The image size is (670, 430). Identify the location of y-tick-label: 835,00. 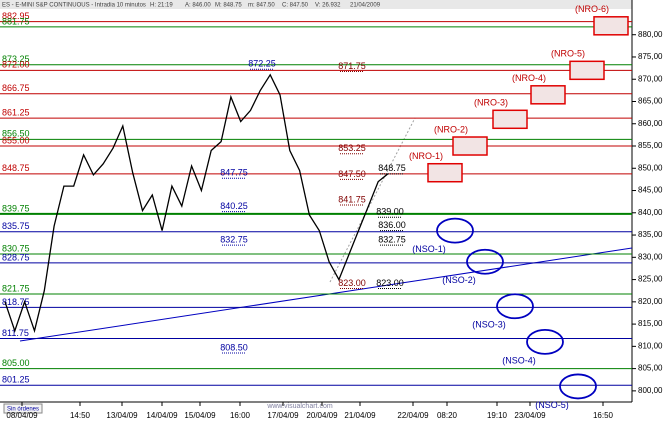
(650, 234).